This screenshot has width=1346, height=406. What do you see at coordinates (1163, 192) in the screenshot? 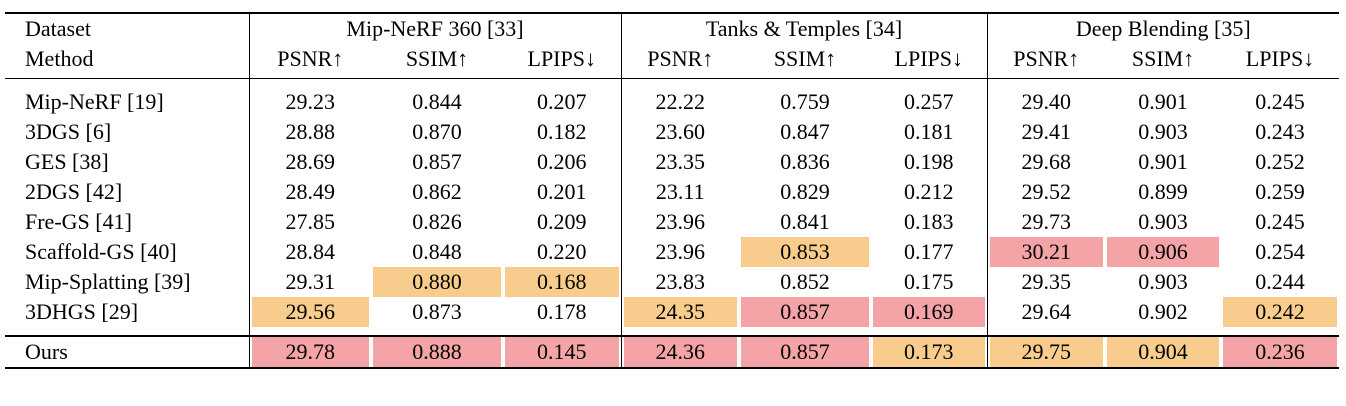
I see `metric-cell: 0.899` at bounding box center [1163, 192].